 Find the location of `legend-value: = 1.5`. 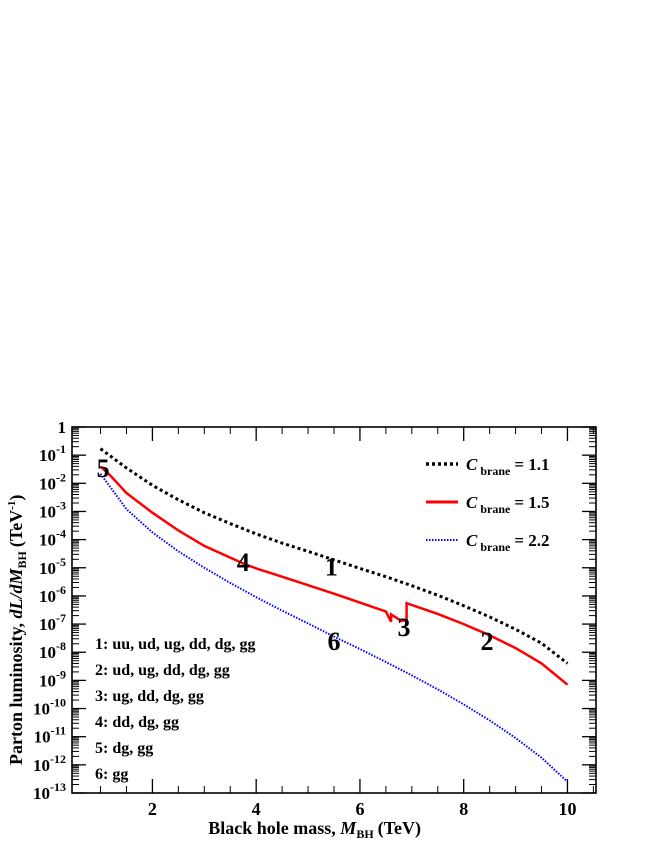

legend-value: = 1.5 is located at coordinates (531, 502).